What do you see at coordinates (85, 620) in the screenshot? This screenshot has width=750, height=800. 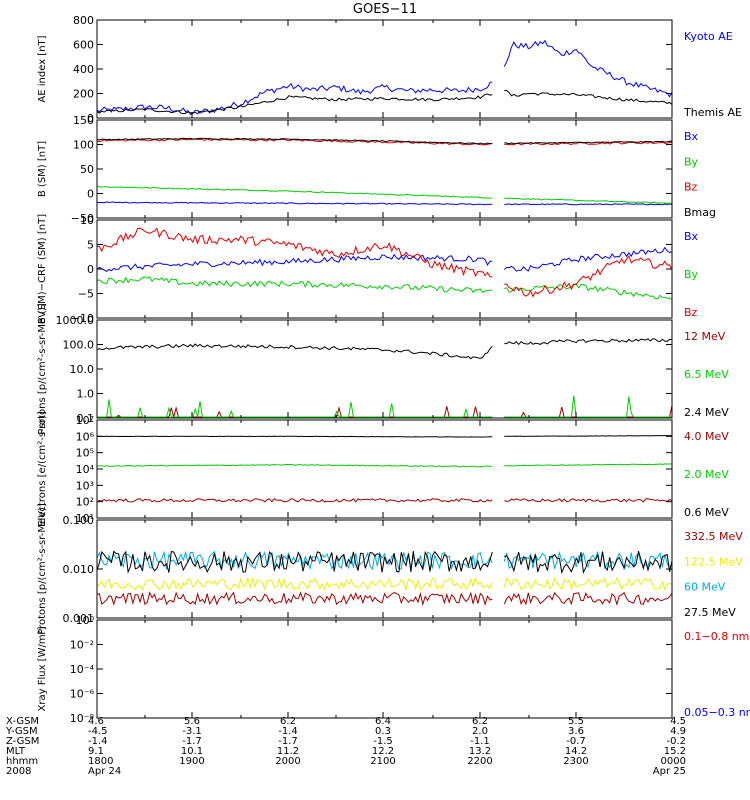 I see `y-tick-label: 10⁰` at bounding box center [85, 620].